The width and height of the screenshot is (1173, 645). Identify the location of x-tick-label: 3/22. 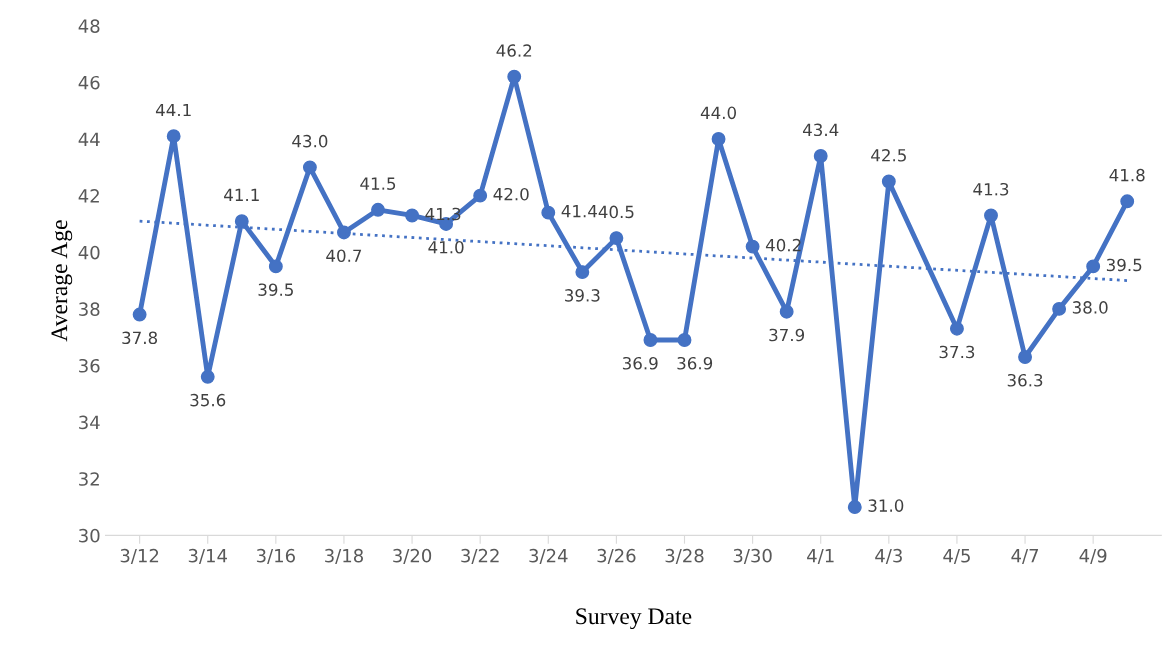
(480, 556).